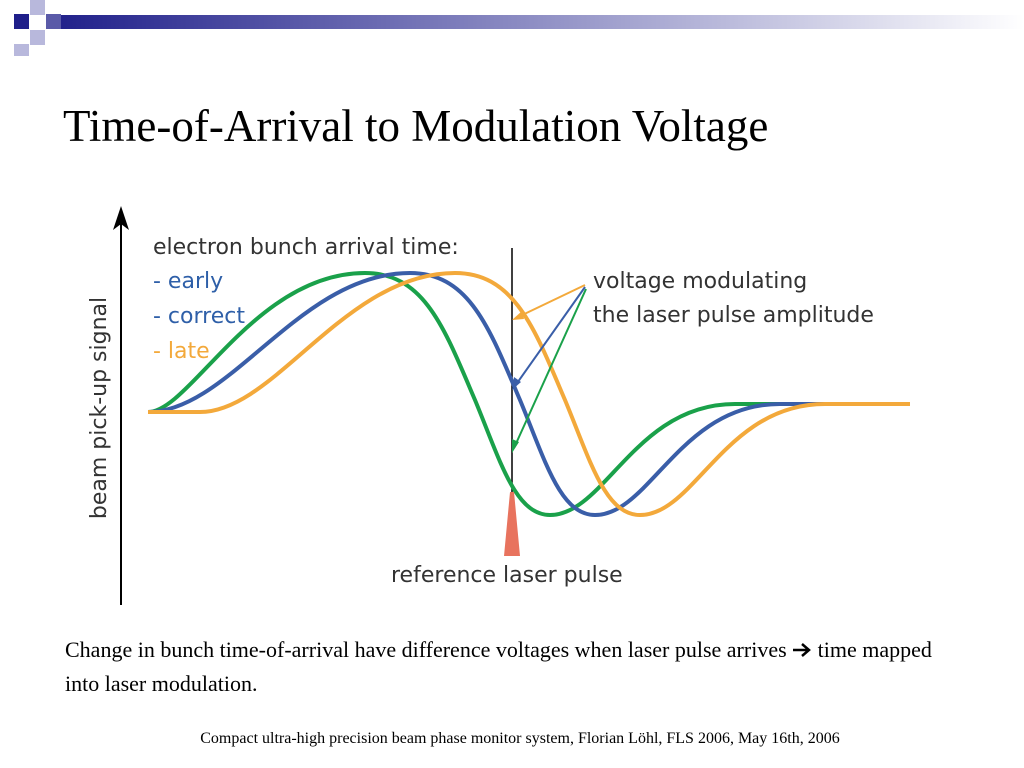 The width and height of the screenshot is (1024, 768). I want to click on axis-arrow, so click(121, 218).